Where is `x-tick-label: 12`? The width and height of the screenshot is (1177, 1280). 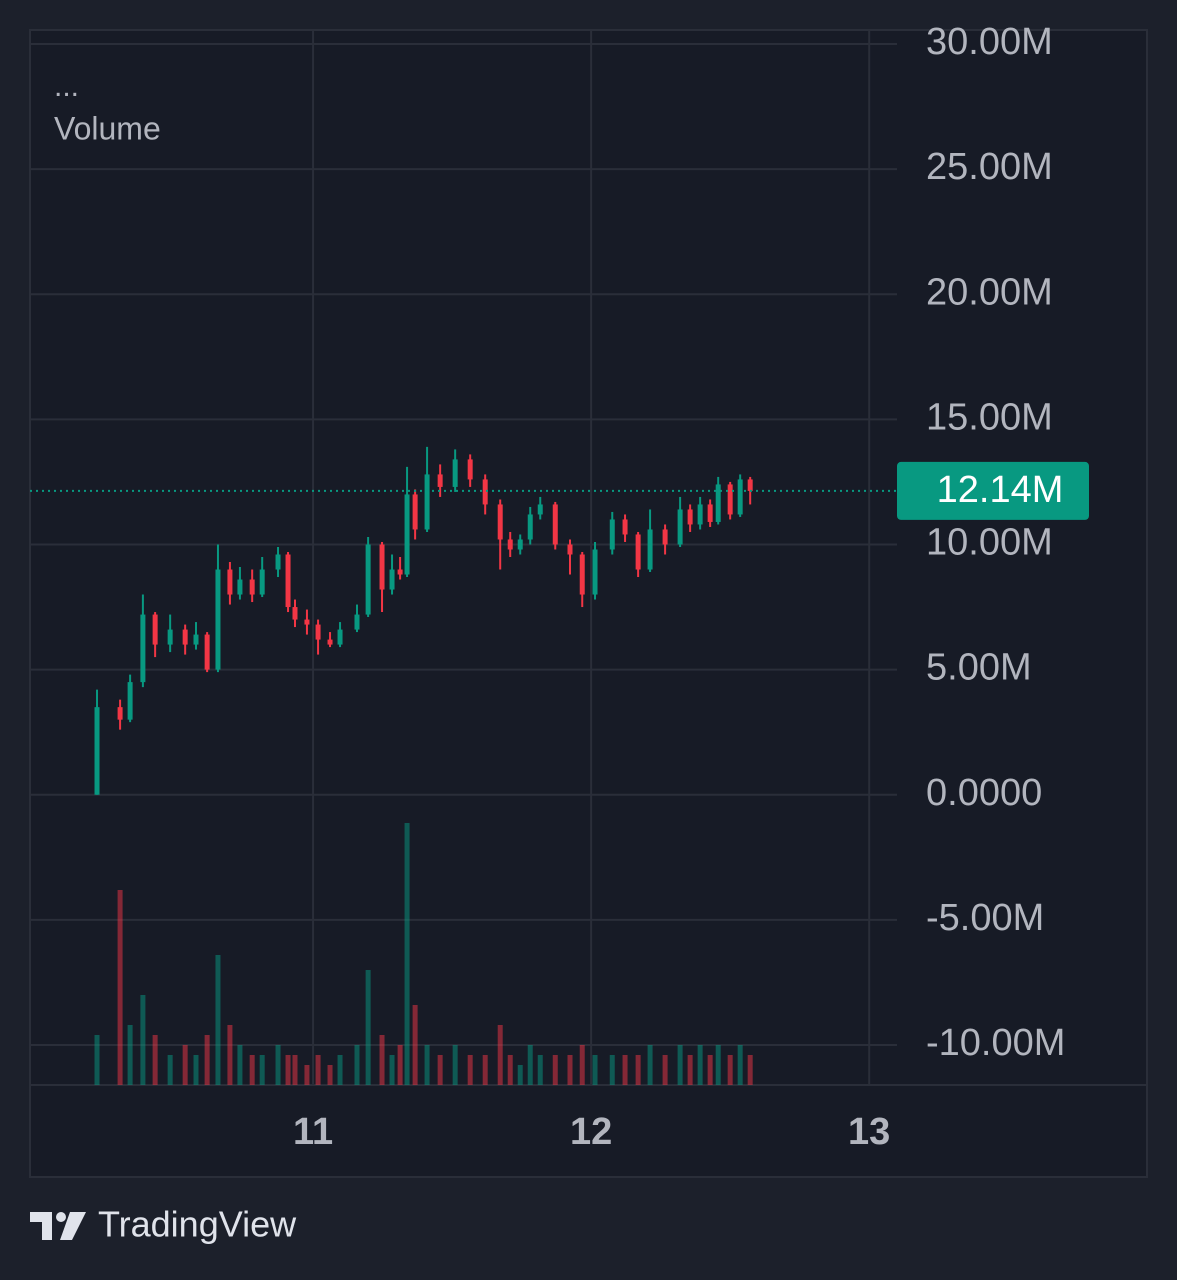
x-tick-label: 12 is located at coordinates (591, 1132).